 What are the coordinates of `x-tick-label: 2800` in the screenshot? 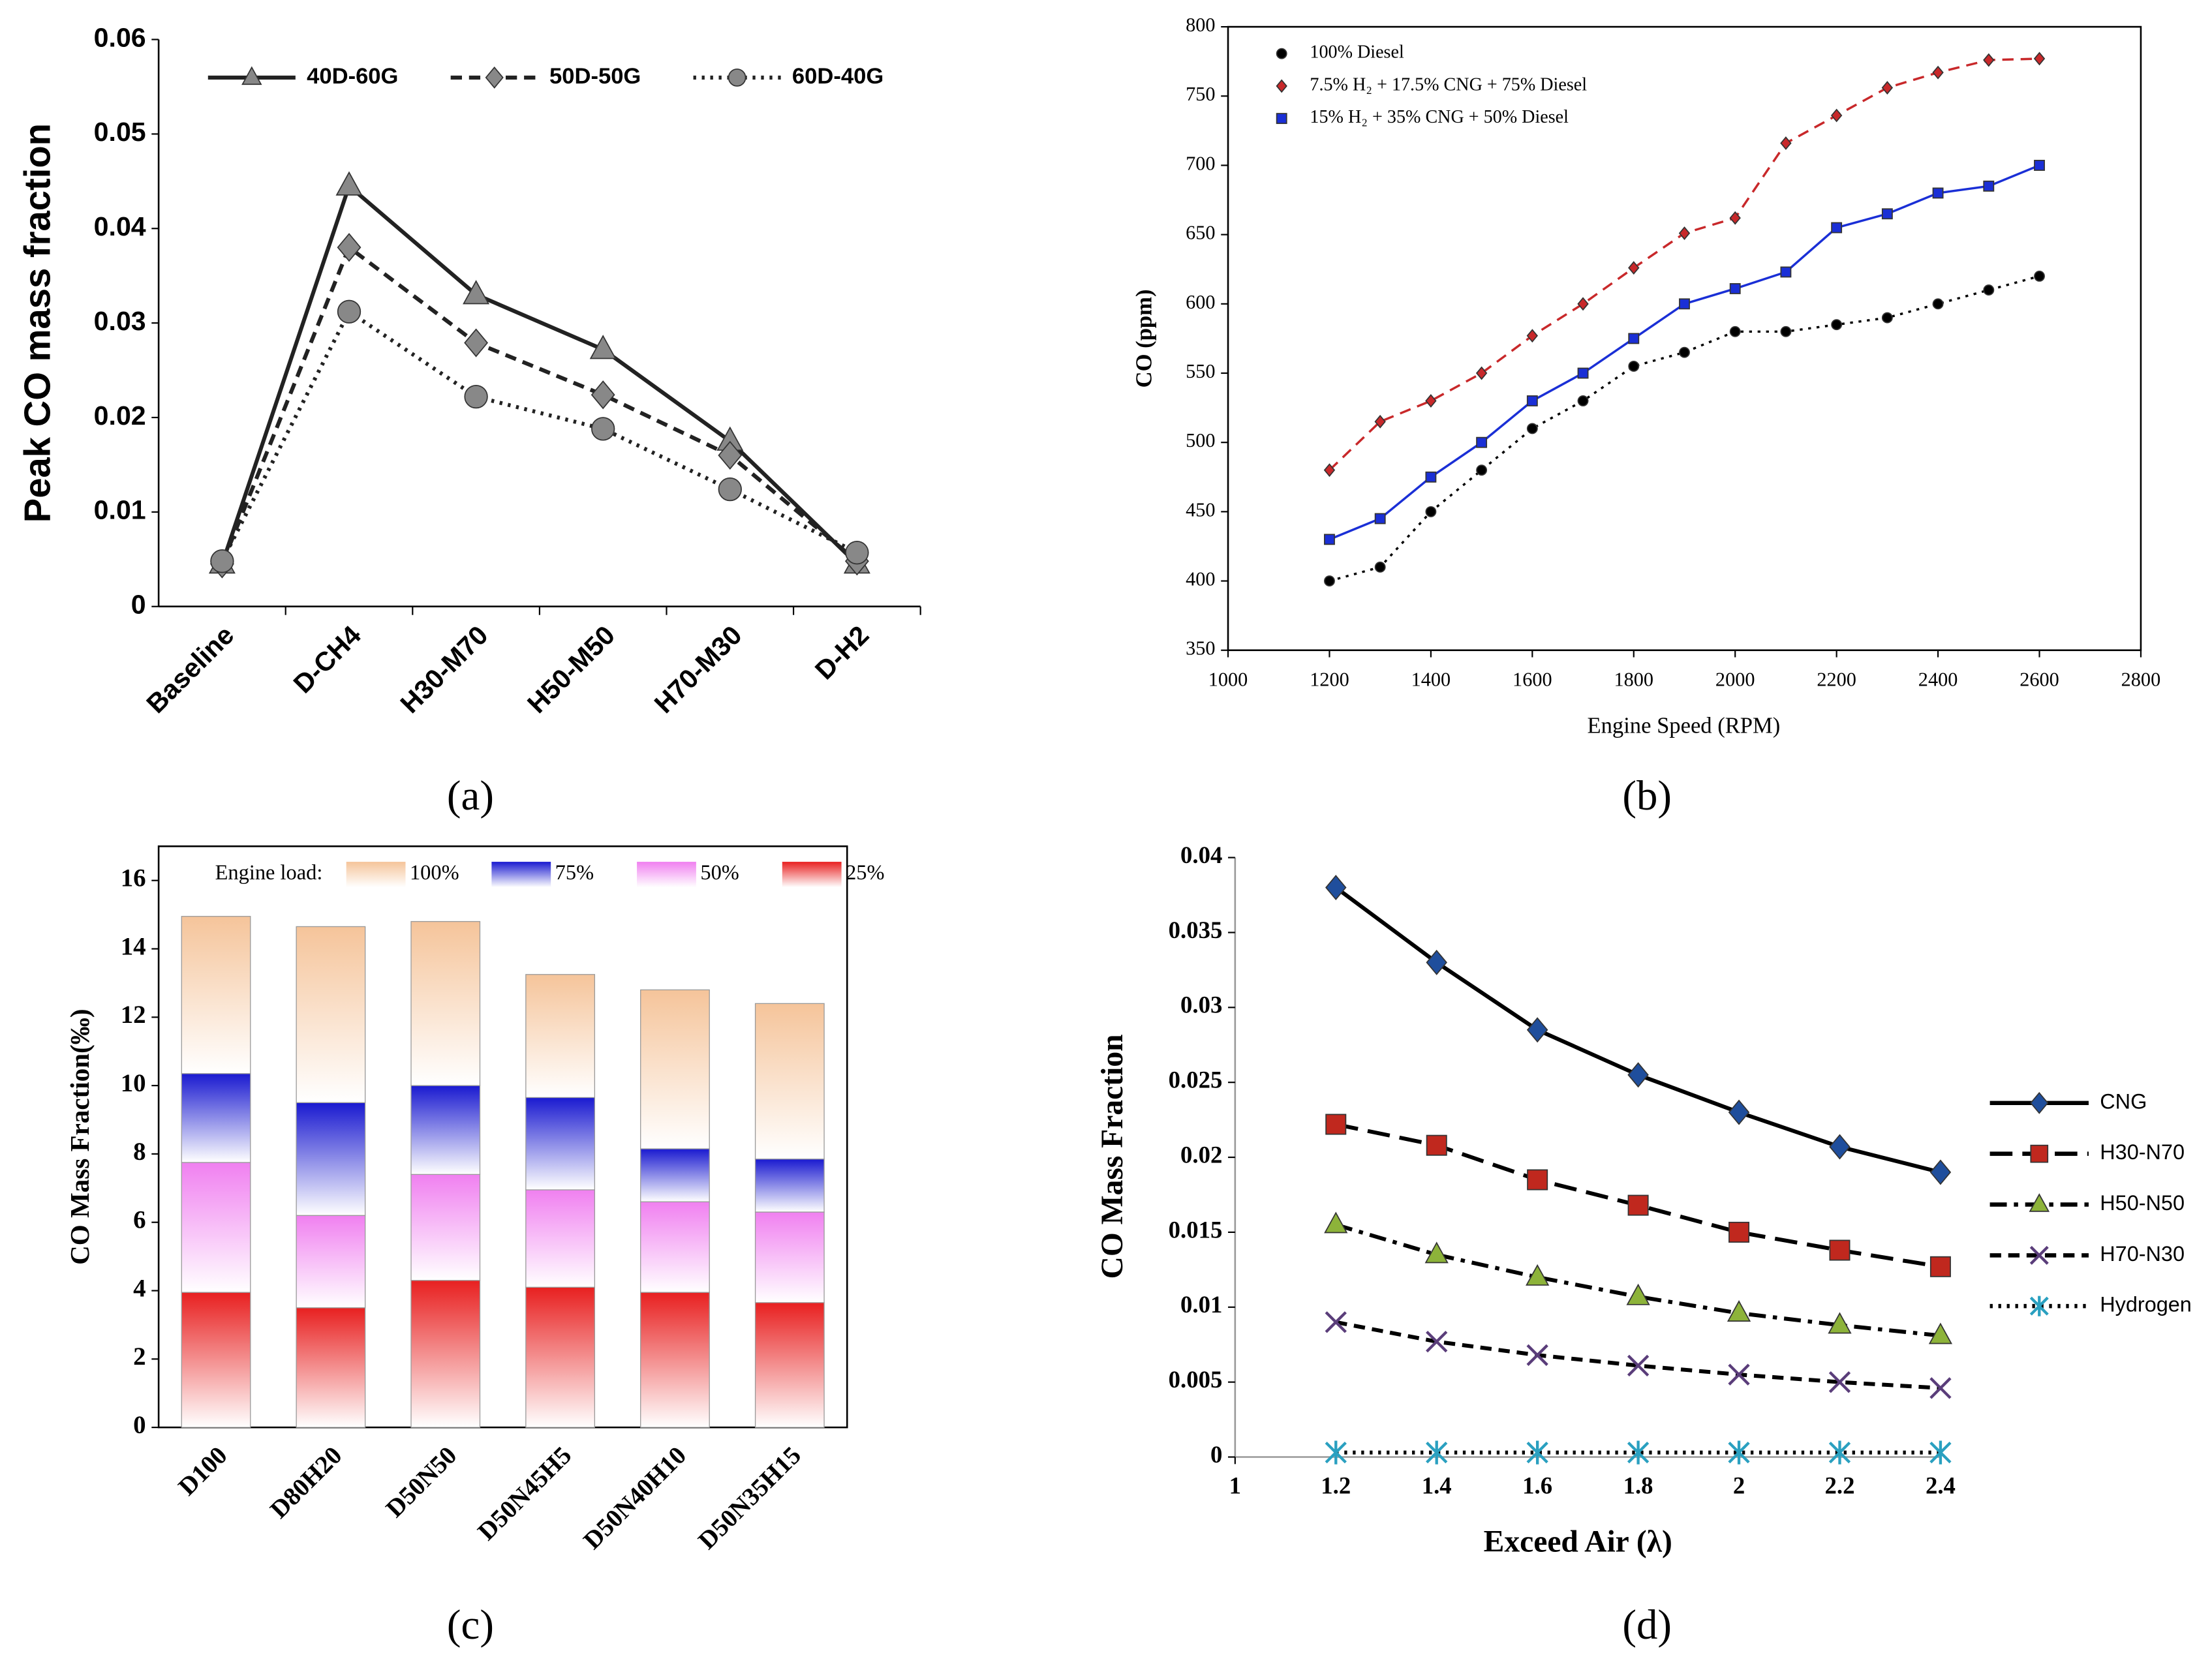 It's located at (2141, 679).